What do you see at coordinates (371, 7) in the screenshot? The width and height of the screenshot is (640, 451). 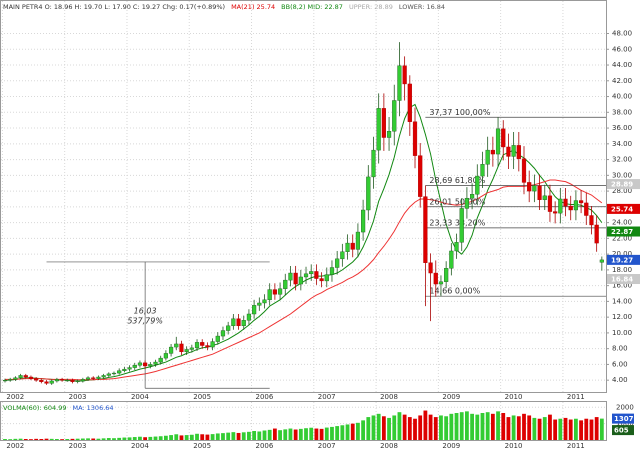 I see `header-item: UPPER: 28.89` at bounding box center [371, 7].